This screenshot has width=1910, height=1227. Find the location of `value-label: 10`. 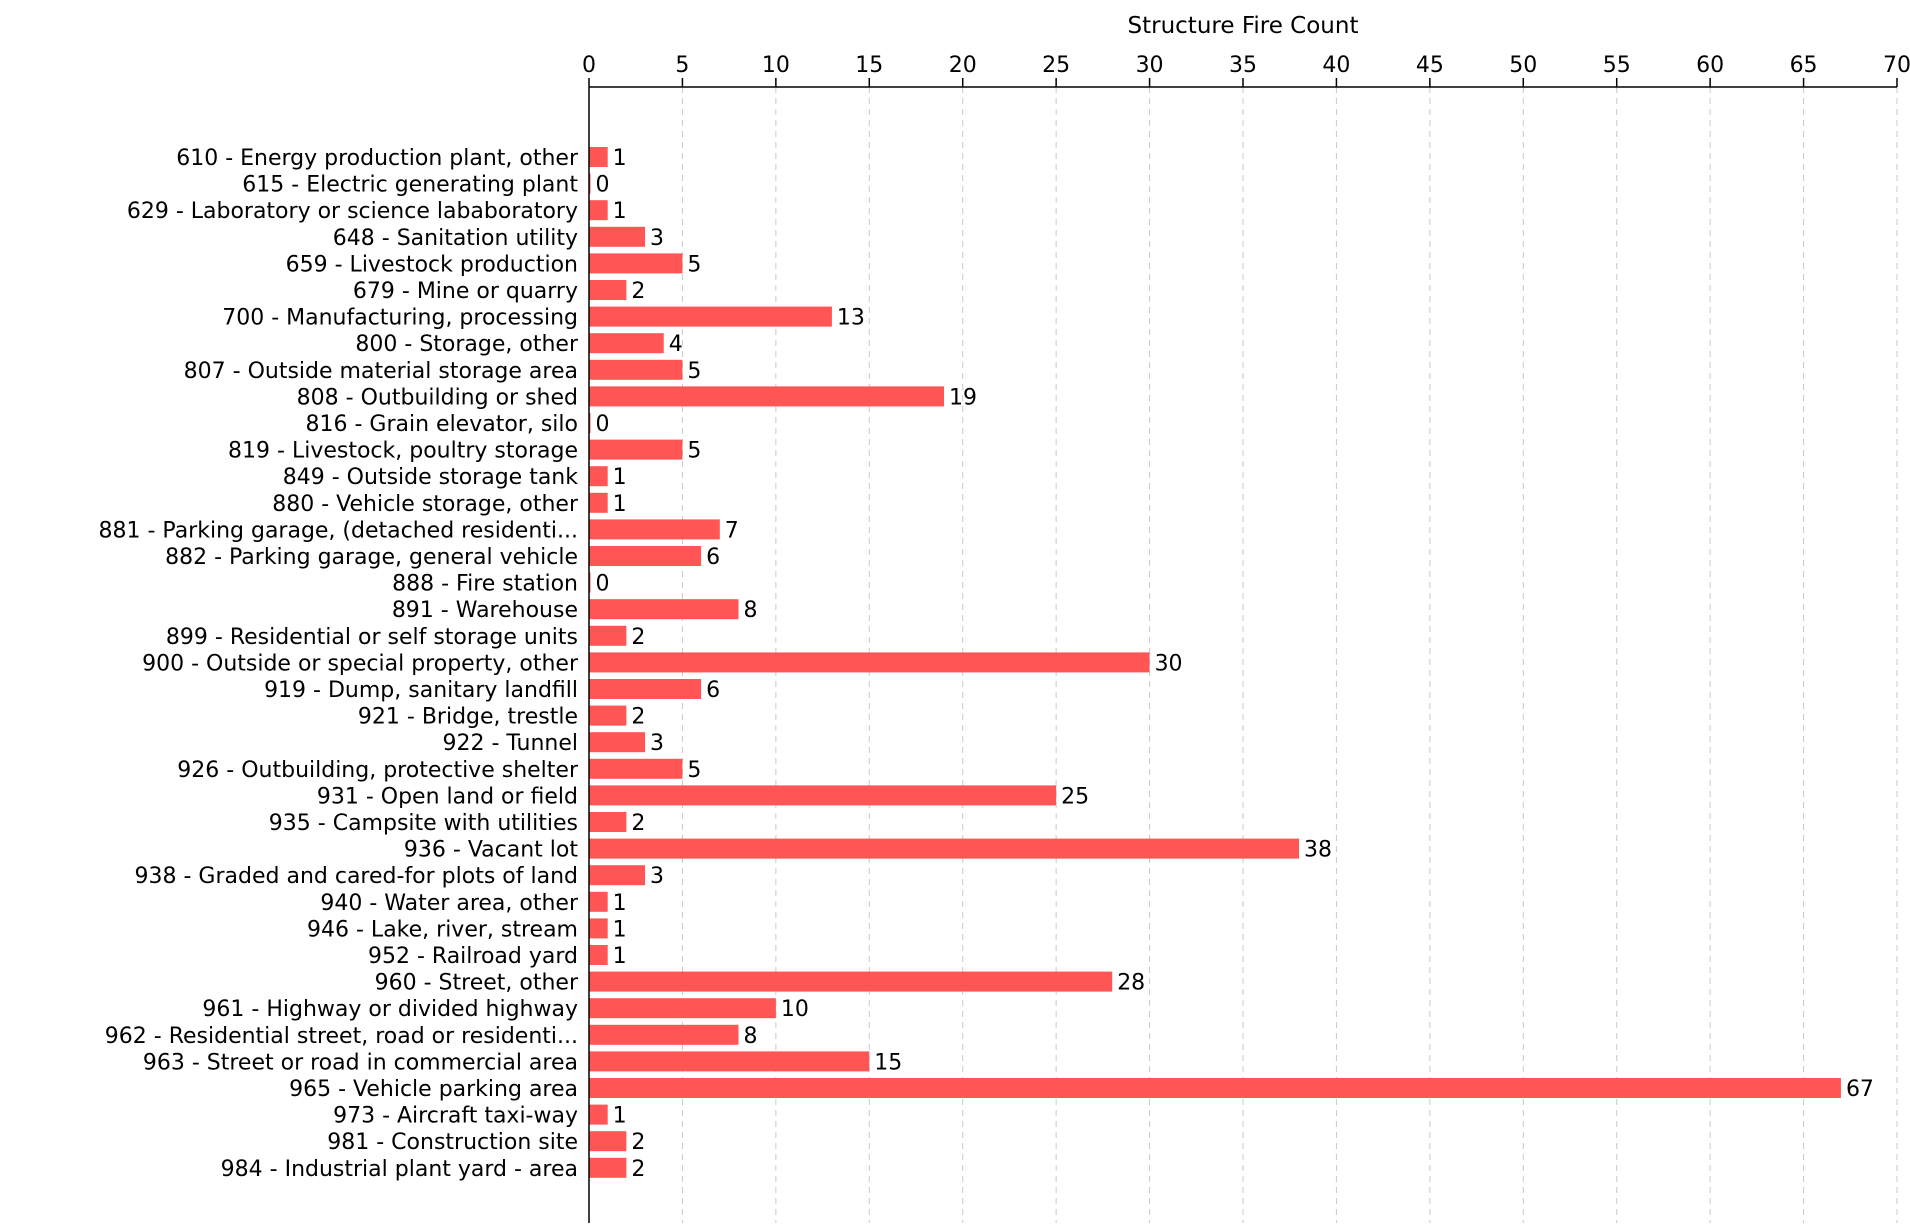

value-label: 10 is located at coordinates (795, 1009).